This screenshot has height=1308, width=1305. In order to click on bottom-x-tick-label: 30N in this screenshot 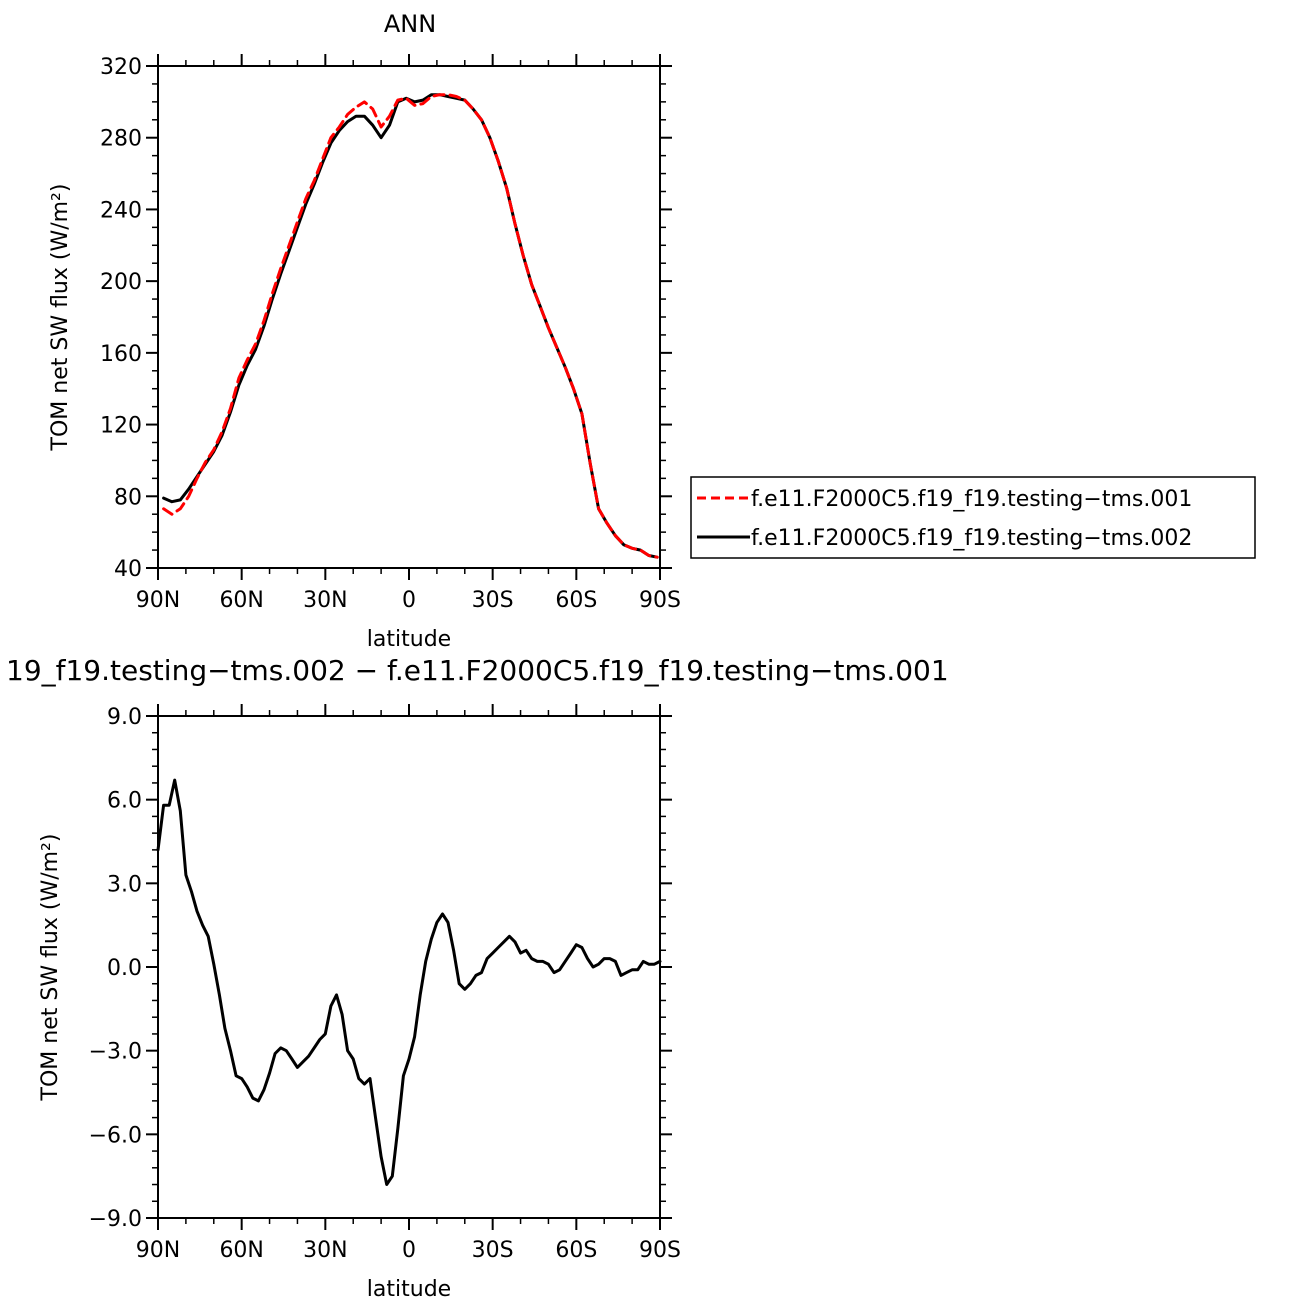, I will do `click(325, 1250)`.